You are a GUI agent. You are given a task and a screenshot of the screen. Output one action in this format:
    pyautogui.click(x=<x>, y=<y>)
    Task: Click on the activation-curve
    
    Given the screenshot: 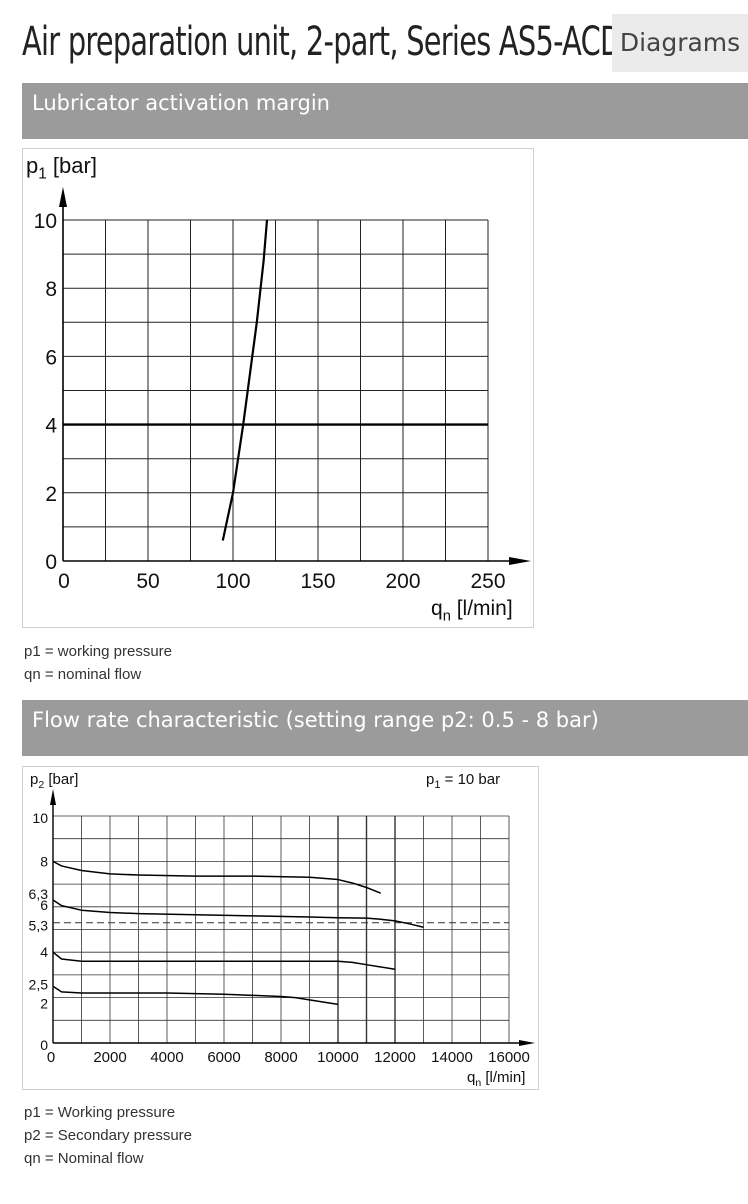 What is the action you would take?
    pyautogui.click(x=245, y=380)
    